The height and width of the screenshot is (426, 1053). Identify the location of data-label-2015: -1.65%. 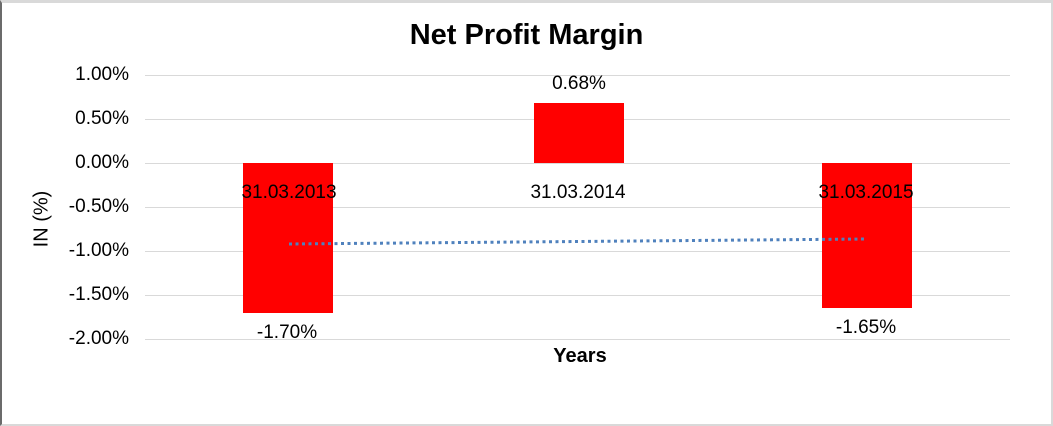
(866, 327).